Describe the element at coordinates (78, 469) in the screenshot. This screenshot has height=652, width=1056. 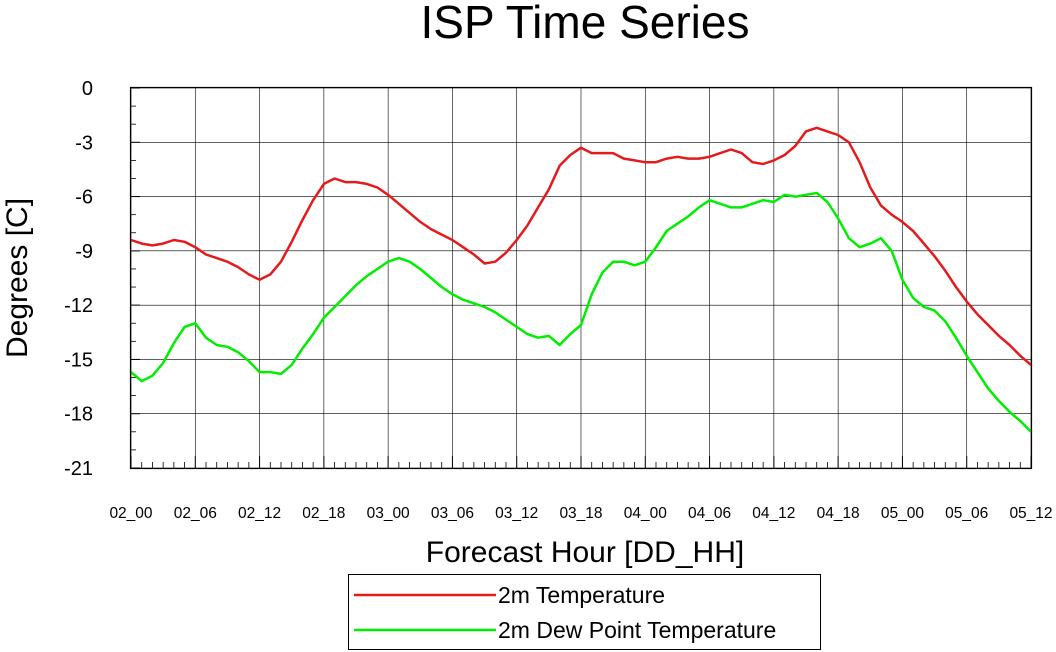
I see `y-tick-label: -21` at that location.